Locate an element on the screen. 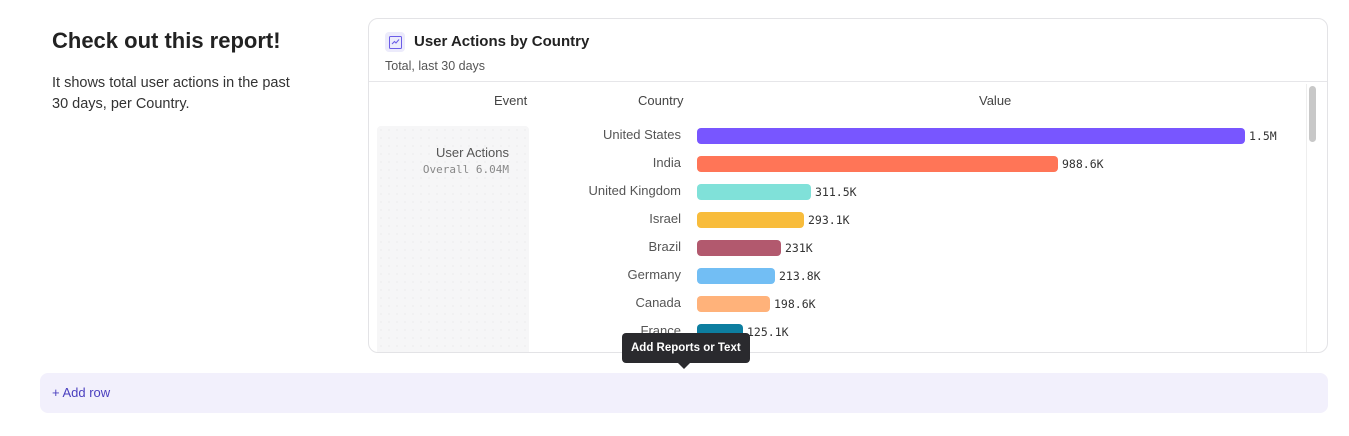 The image size is (1349, 436). add-row-button: + Add row is located at coordinates (684, 393).